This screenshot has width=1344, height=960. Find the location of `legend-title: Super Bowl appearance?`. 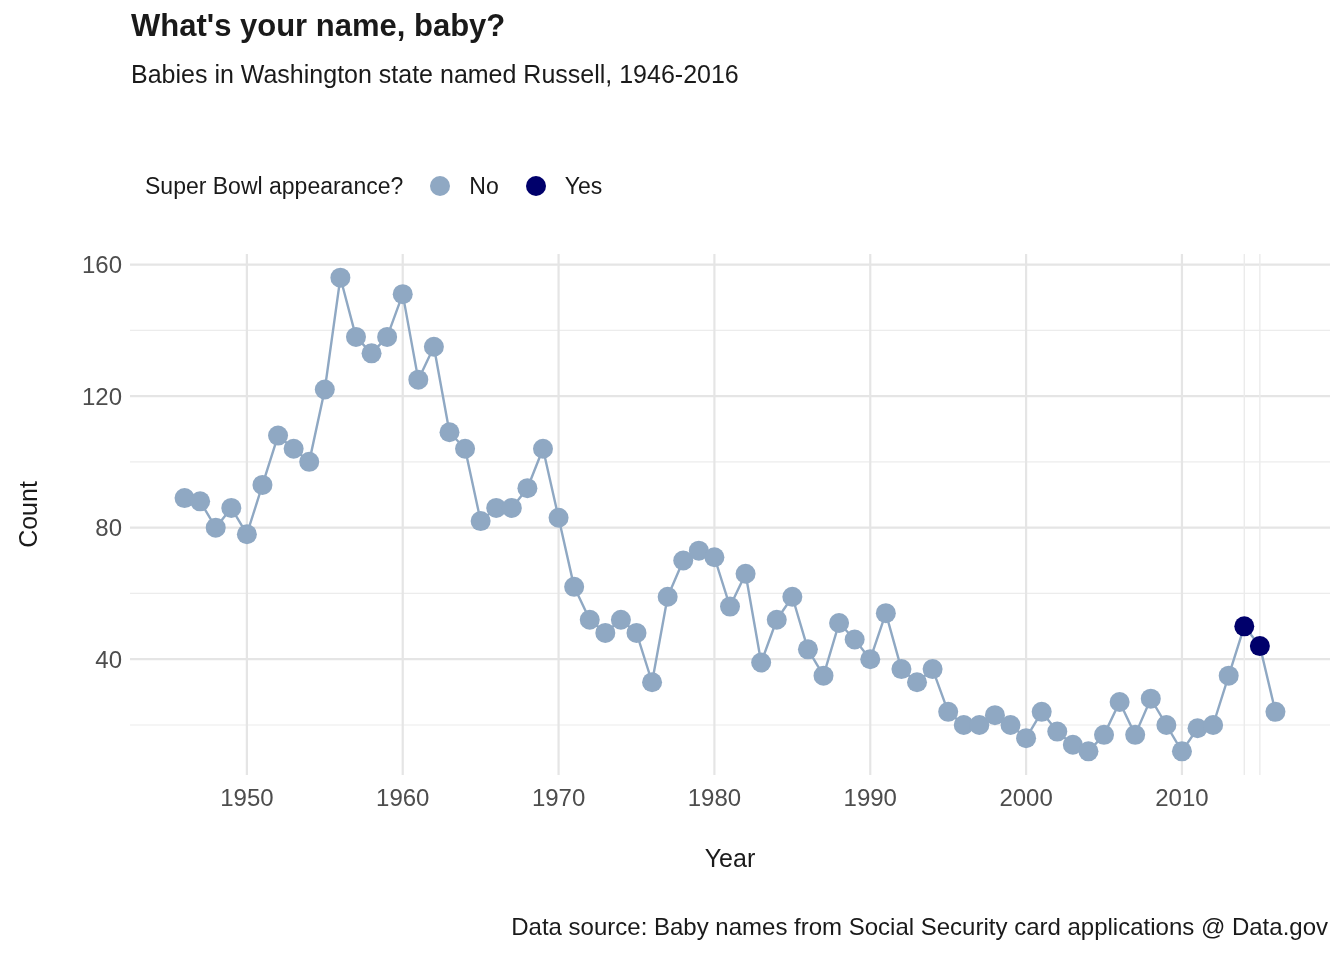

legend-title: Super Bowl appearance? is located at coordinates (274, 186).